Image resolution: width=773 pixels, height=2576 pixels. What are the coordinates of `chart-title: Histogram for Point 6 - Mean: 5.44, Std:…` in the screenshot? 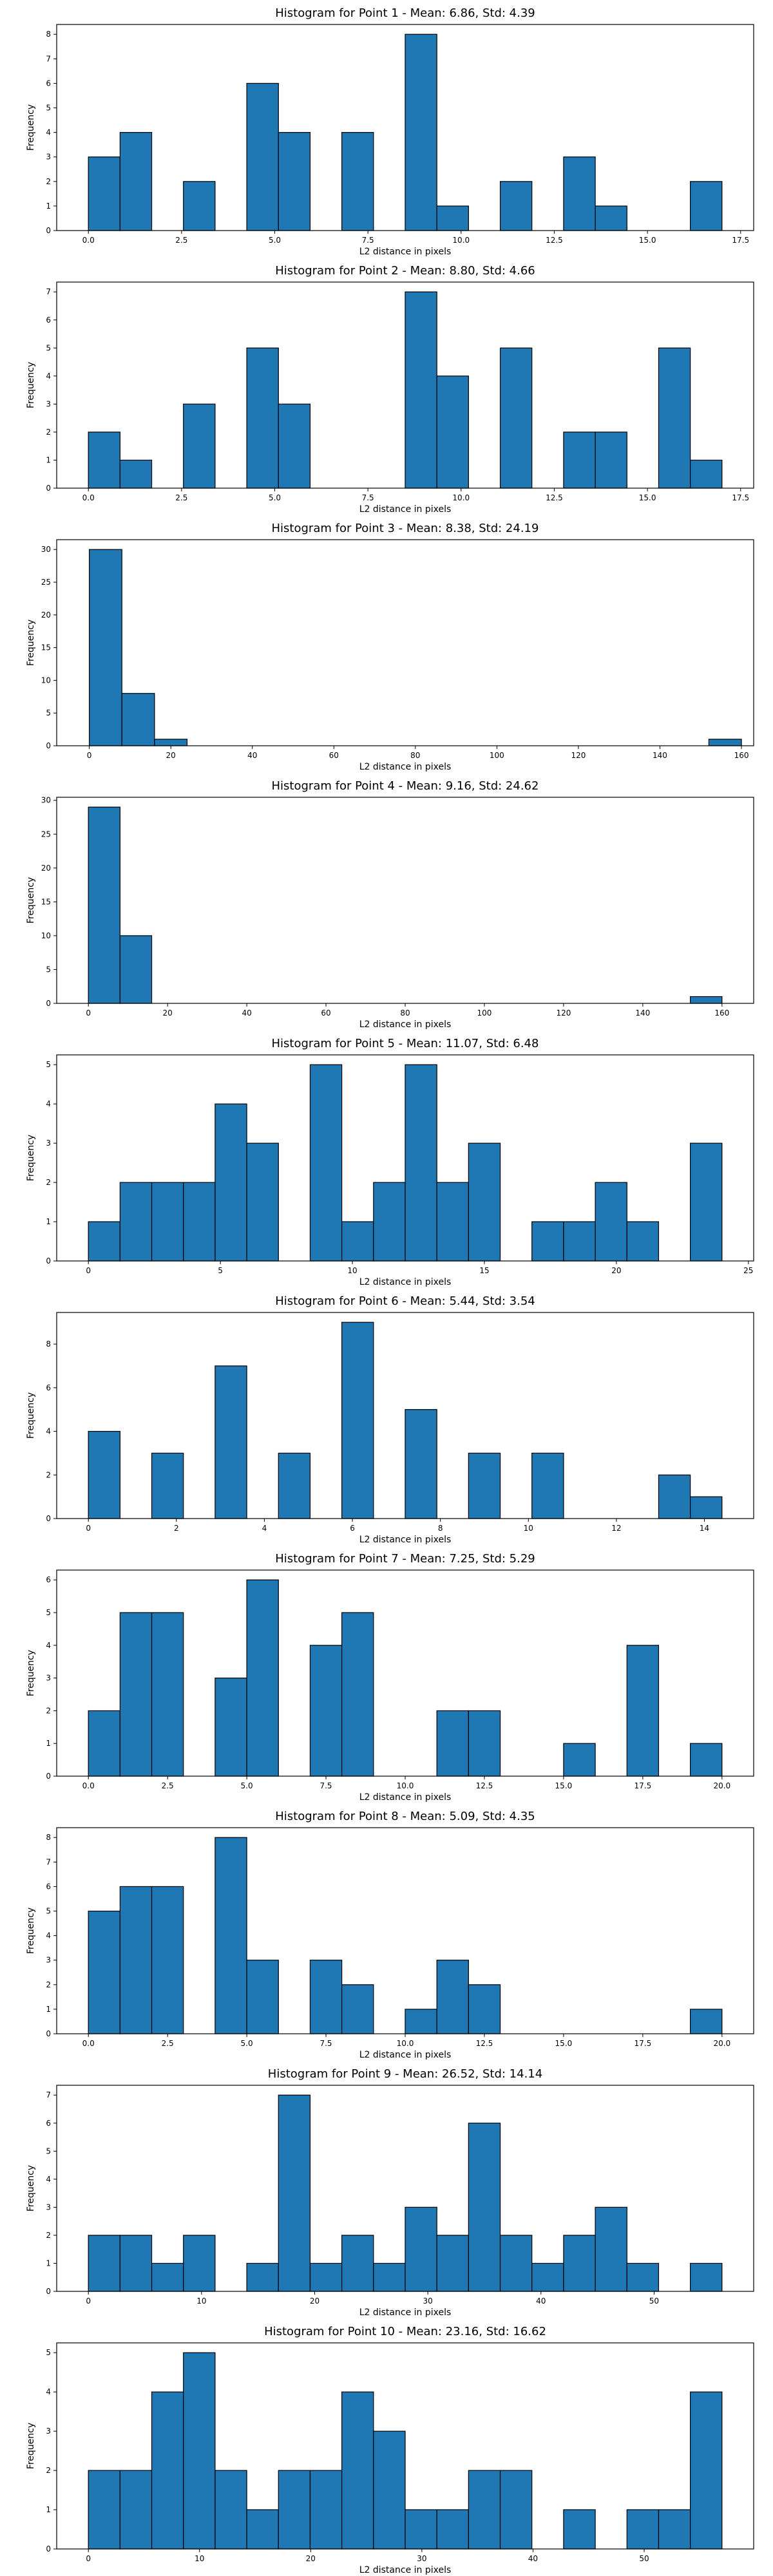 It's located at (405, 1301).